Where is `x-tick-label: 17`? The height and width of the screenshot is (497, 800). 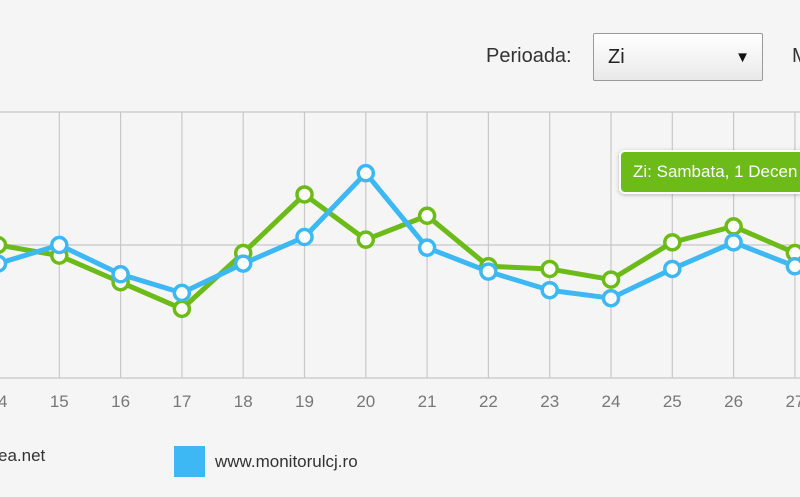
x-tick-label: 17 is located at coordinates (181, 401).